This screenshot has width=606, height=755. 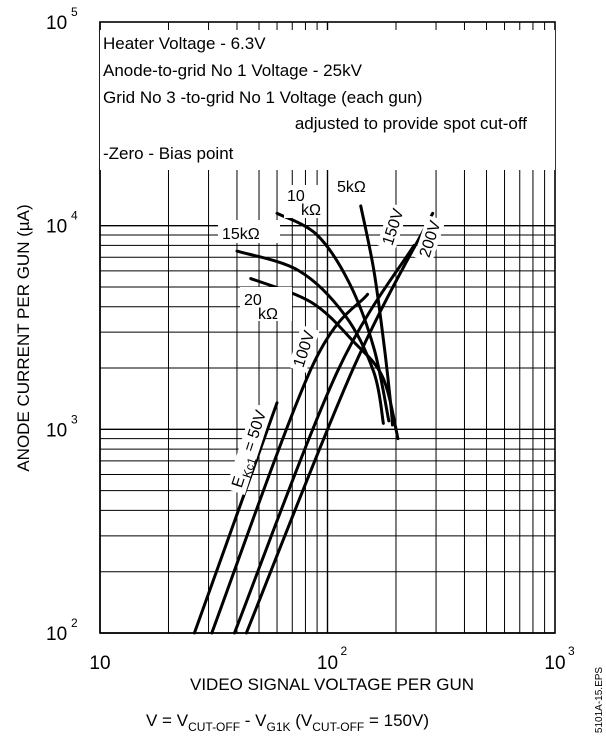 I want to click on label-50v-e: E, so click(x=238, y=481).